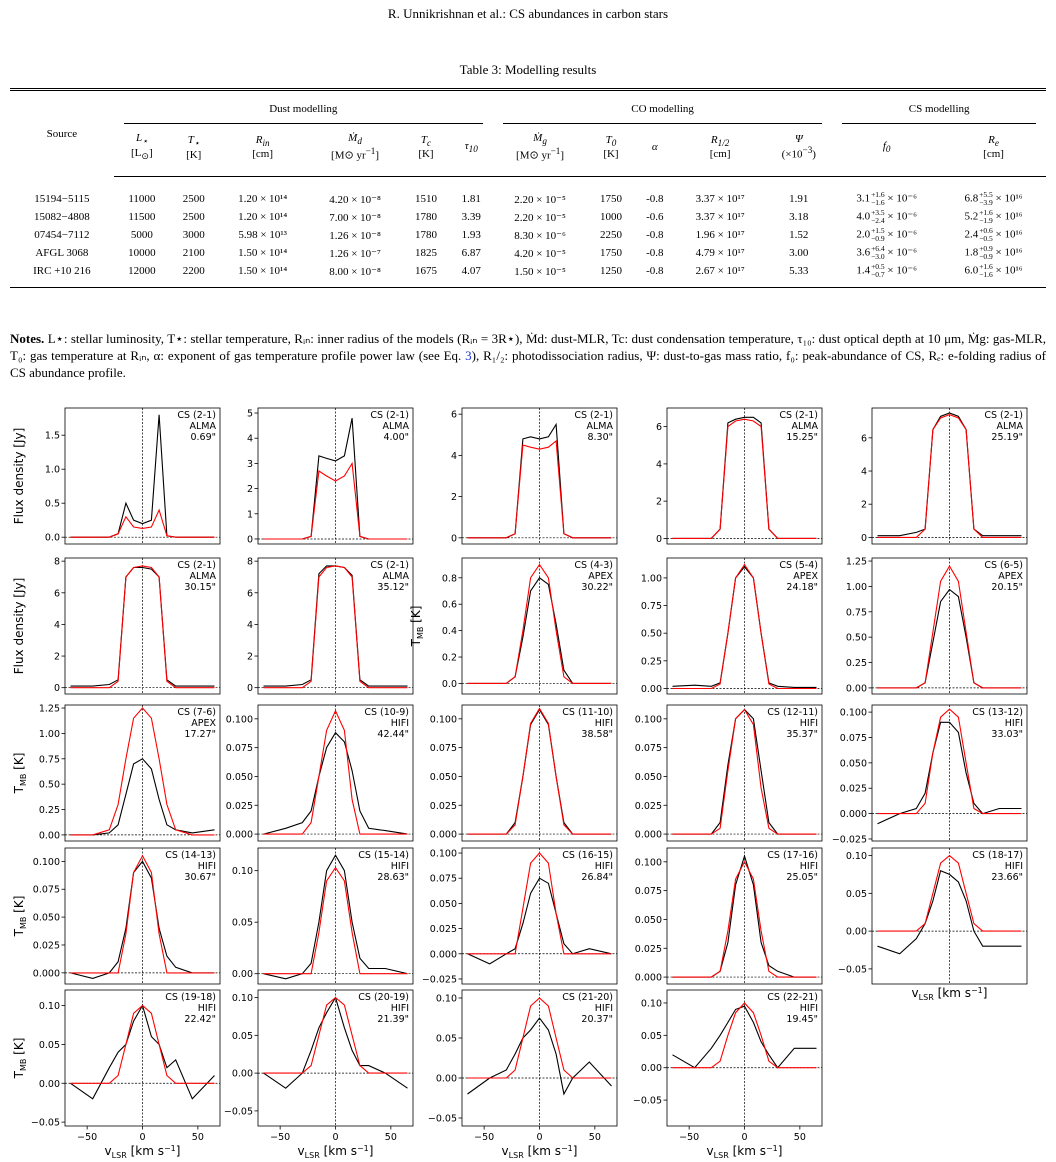 The image size is (1056, 1162). What do you see at coordinates (863, 252) in the screenshot?
I see `cell-value: 3.6` at bounding box center [863, 252].